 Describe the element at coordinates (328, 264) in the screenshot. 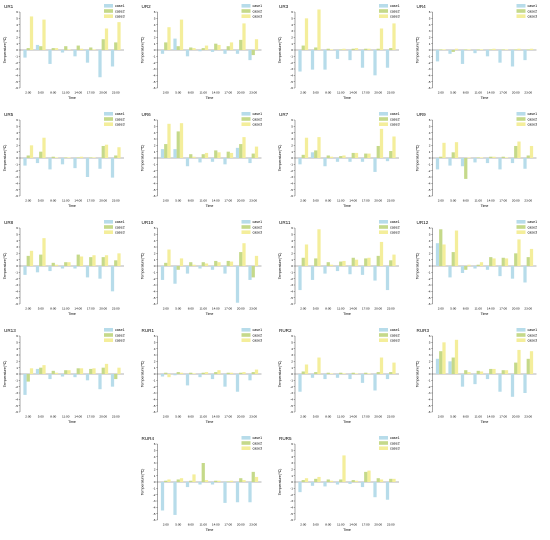

I see `bar-case2-8:00` at that location.